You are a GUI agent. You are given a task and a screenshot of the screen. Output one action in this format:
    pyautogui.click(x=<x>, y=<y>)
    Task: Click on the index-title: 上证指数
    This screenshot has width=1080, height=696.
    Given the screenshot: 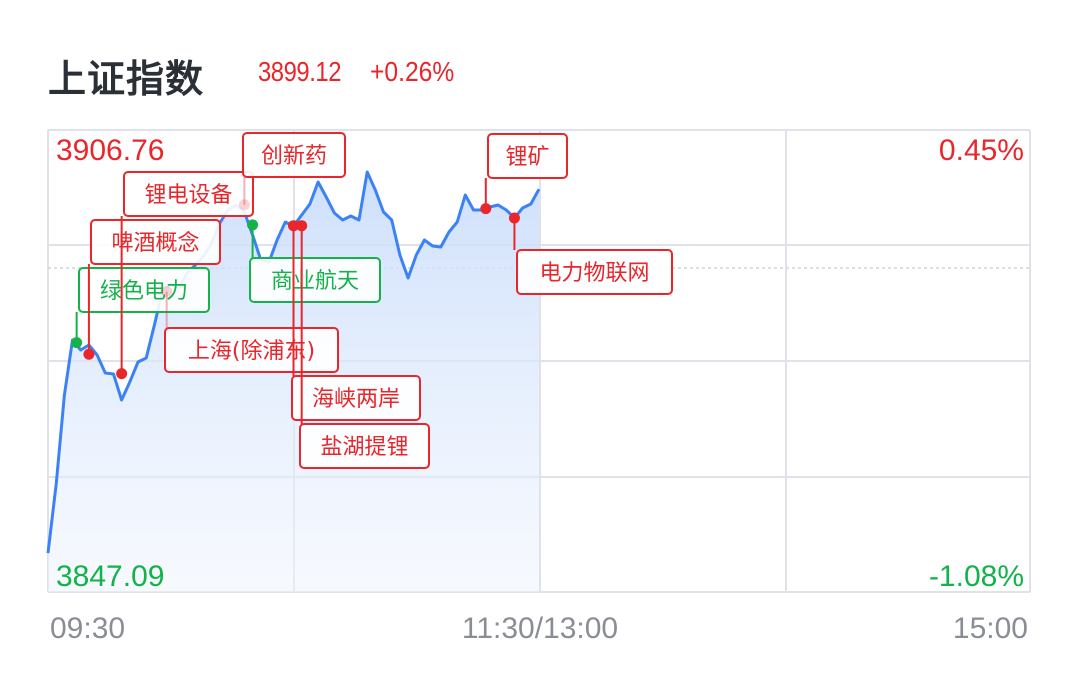 What is the action you would take?
    pyautogui.click(x=126, y=79)
    